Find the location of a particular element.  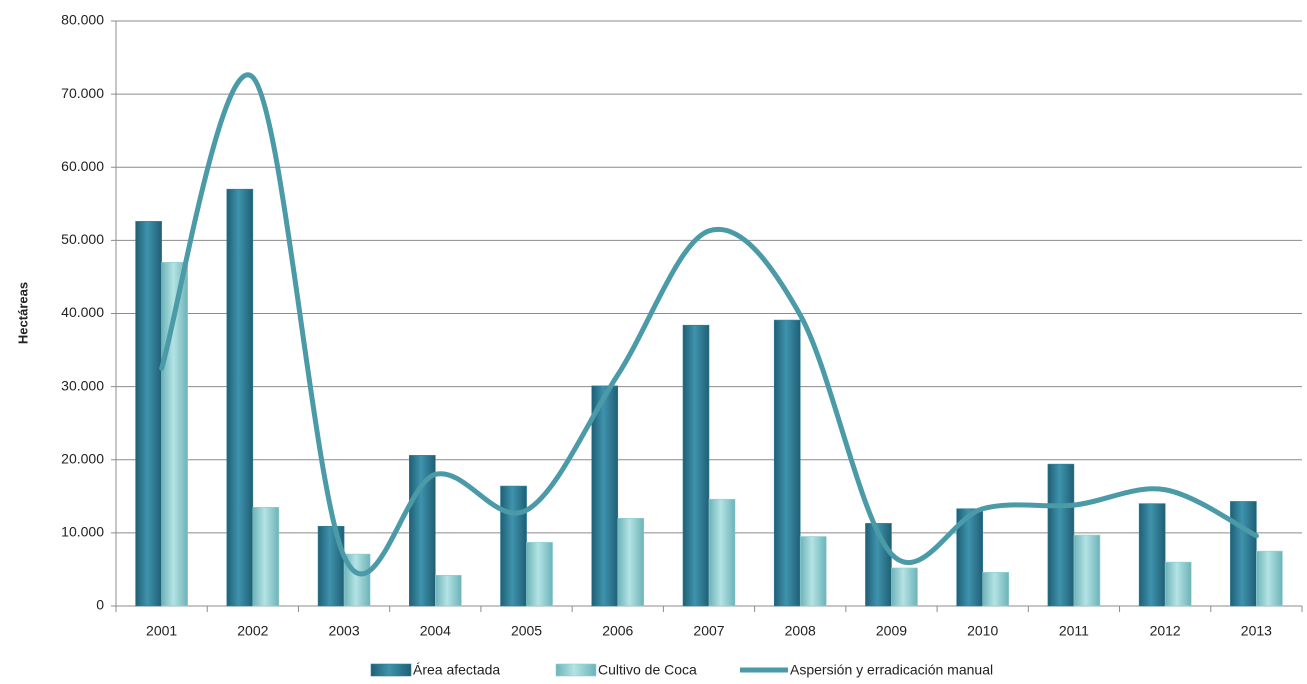

legend-label: Cultivo de Coca is located at coordinates (647, 670).